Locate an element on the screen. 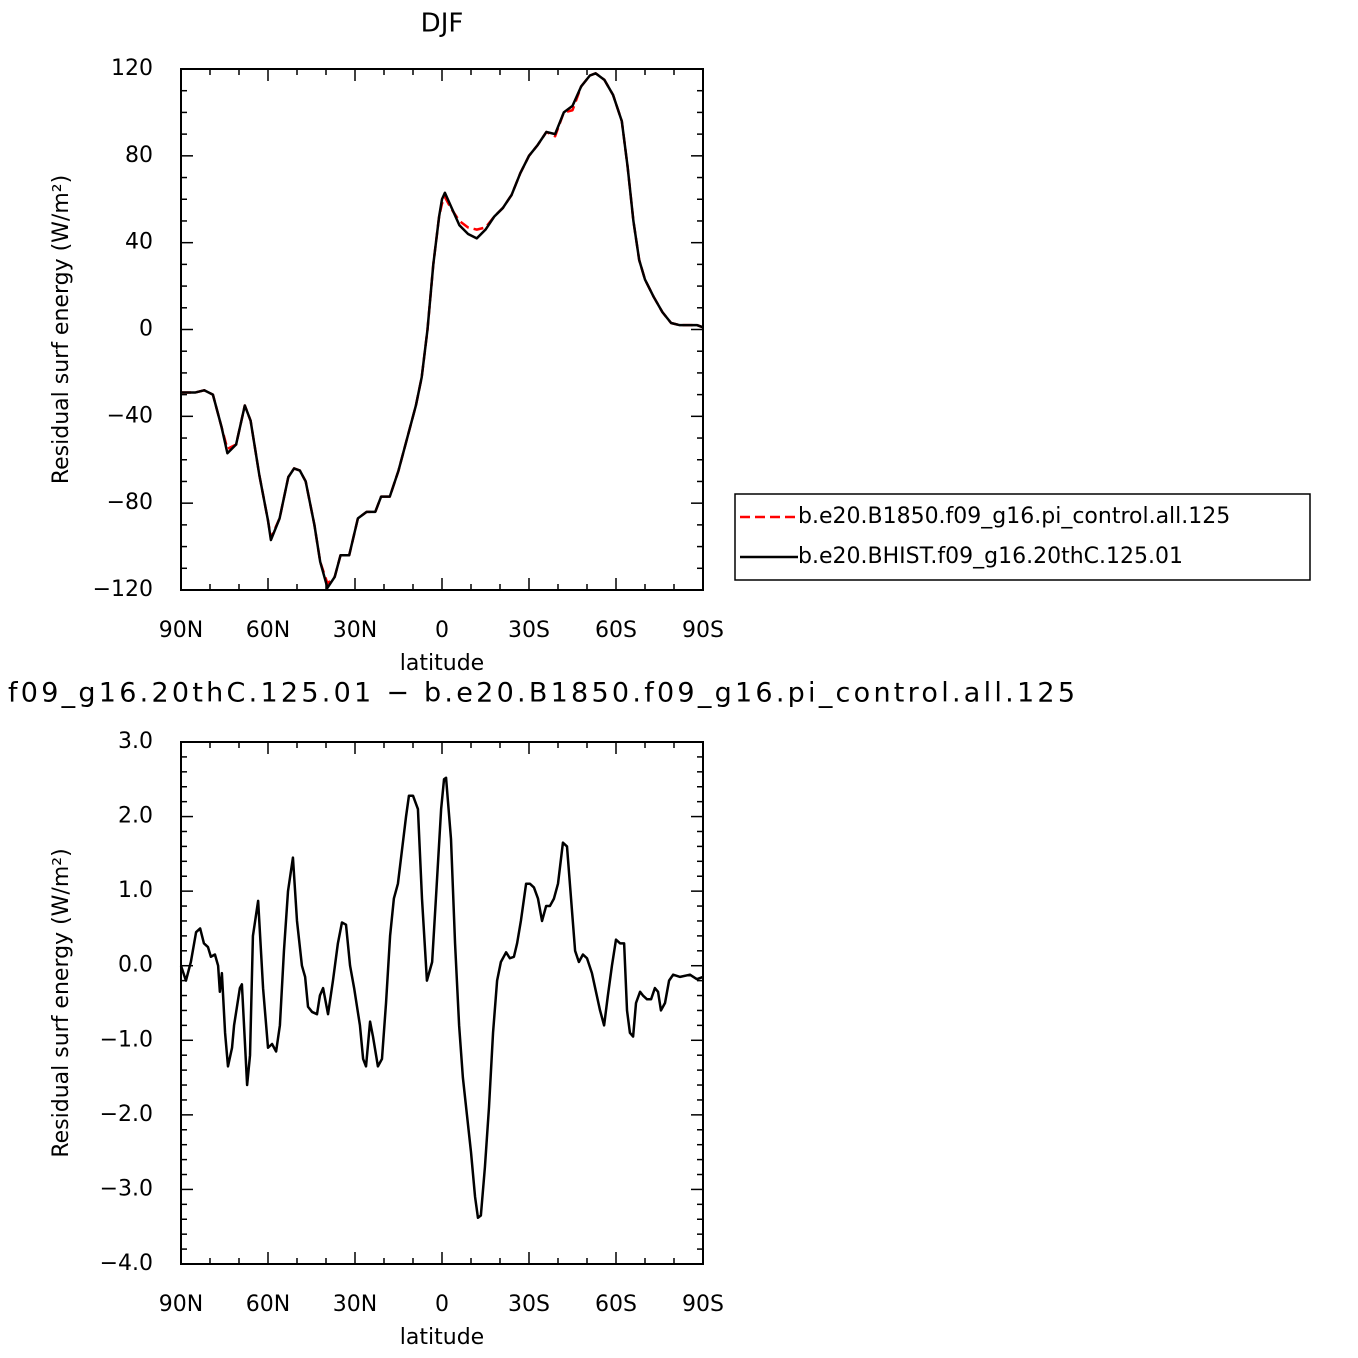  y-tick-label: −80 is located at coordinates (130, 502).